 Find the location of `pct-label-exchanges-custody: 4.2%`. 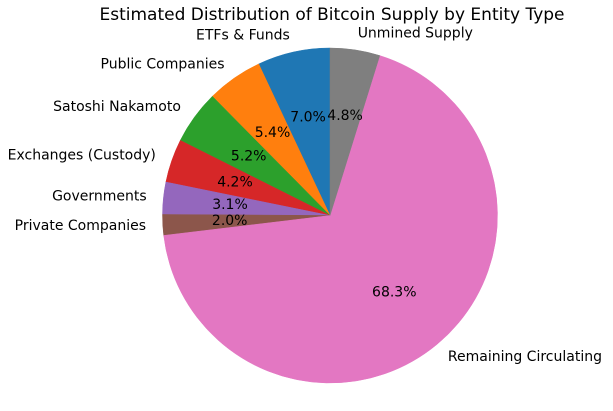

pct-label-exchanges-custody: 4.2% is located at coordinates (235, 183).